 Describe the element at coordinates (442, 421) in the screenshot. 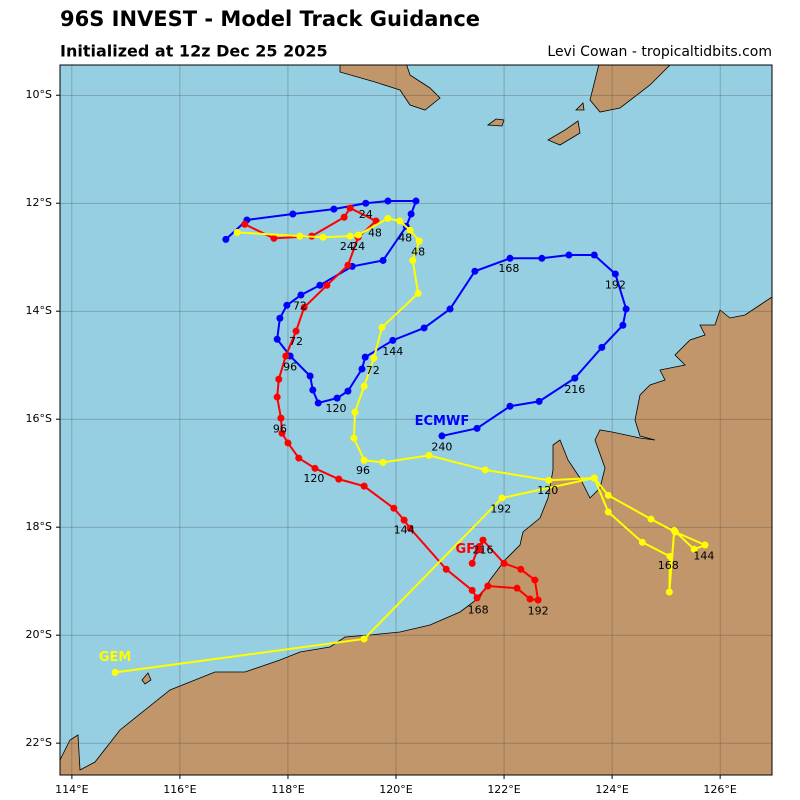

I see `track-name: ECMWF` at that location.